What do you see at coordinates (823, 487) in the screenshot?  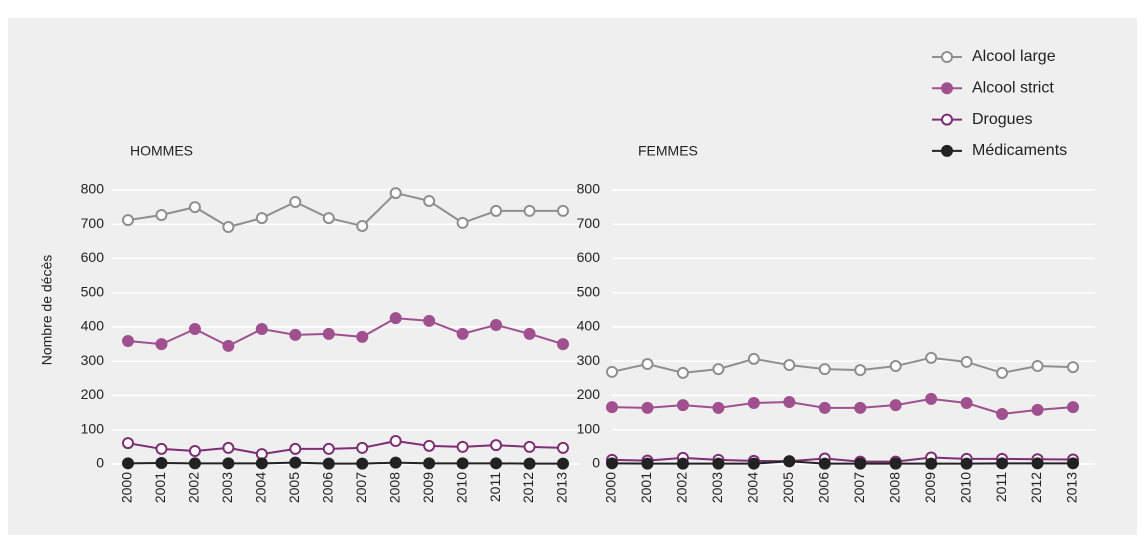 I see `x-tick-label: 2006` at bounding box center [823, 487].